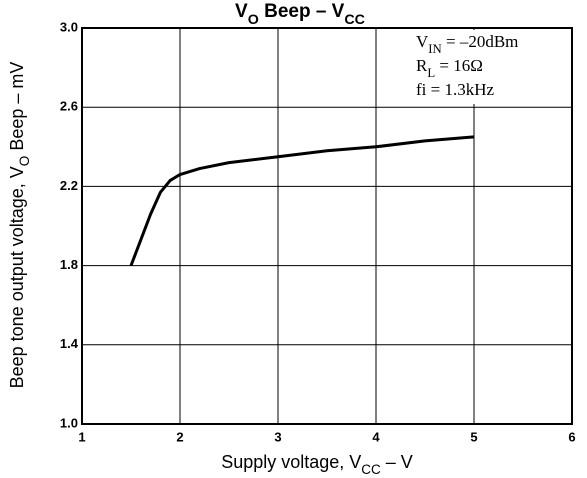 The image size is (587, 478). What do you see at coordinates (241, 11) in the screenshot?
I see `chart-title-part: V` at bounding box center [241, 11].